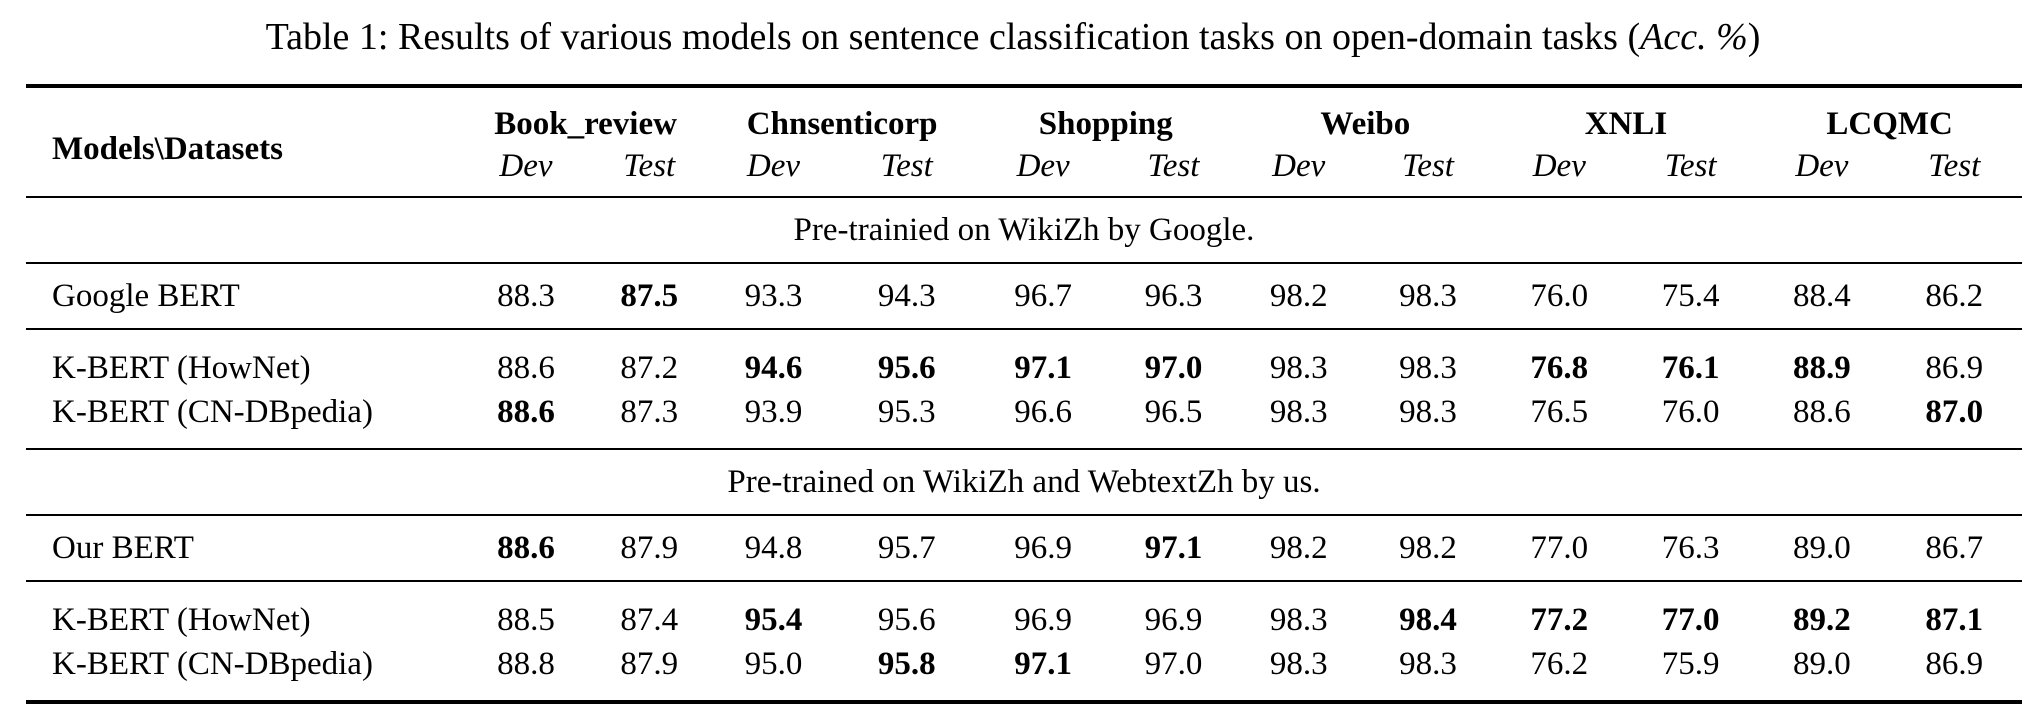  Describe the element at coordinates (773, 367) in the screenshot. I see `score-cell: 94.6` at that location.